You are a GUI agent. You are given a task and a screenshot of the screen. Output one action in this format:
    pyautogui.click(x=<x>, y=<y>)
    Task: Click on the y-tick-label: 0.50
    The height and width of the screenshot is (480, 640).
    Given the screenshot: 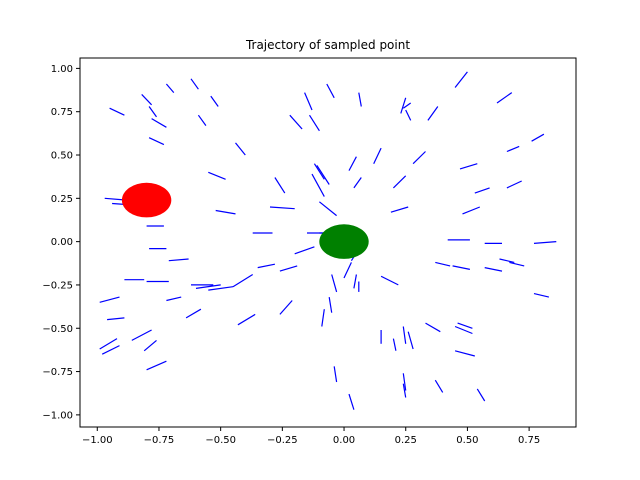 What is the action you would take?
    pyautogui.click(x=62, y=156)
    